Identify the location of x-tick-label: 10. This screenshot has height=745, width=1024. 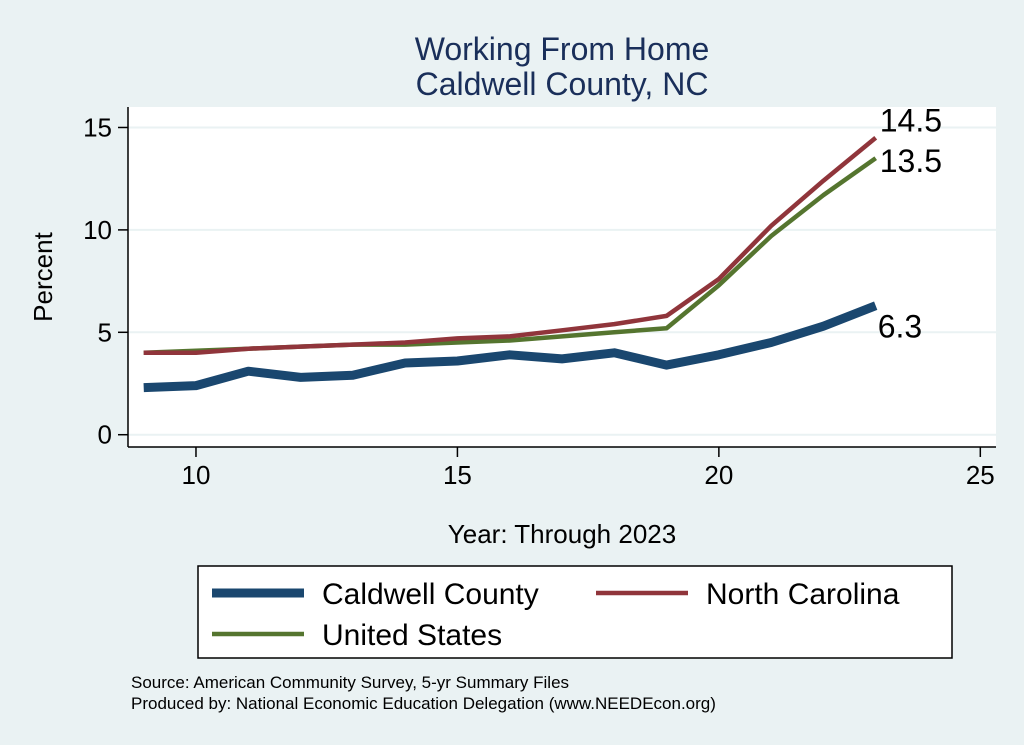
(196, 475).